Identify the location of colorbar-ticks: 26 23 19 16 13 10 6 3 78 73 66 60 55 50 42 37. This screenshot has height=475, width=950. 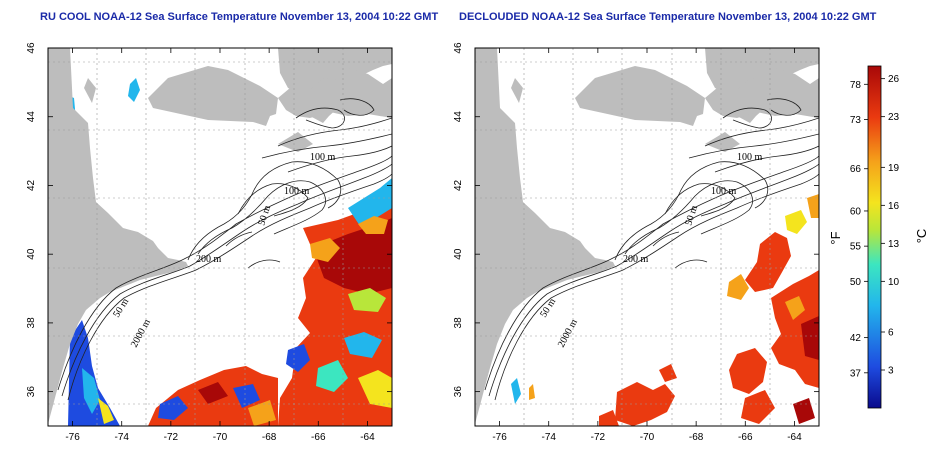
(875, 226).